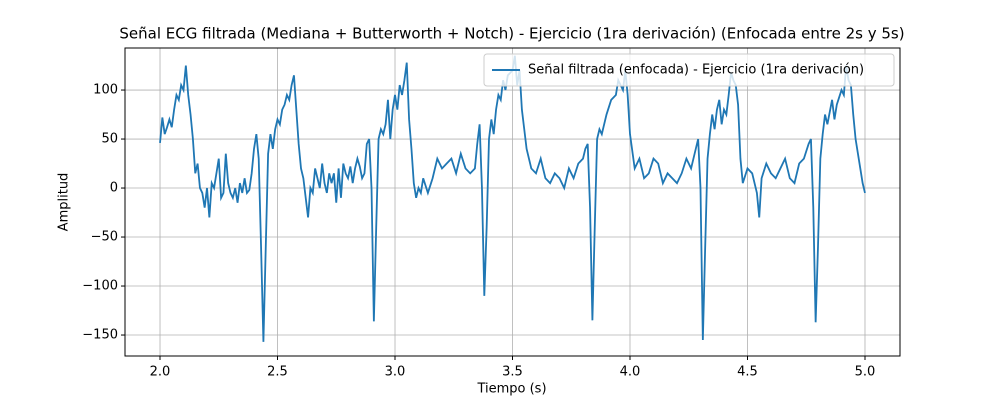 This screenshot has height=400, width=1000. I want to click on x-tick-label: 4.5, so click(747, 372).